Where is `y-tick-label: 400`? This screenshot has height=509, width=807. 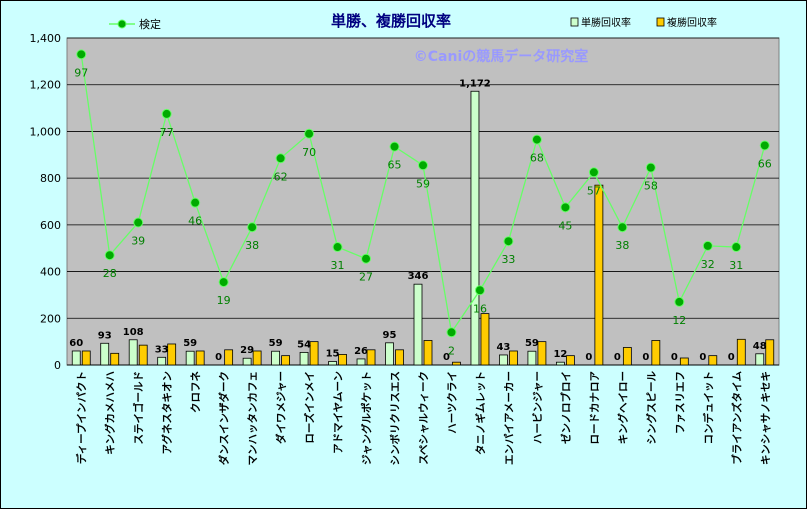 y-tick-label: 400 is located at coordinates (50, 272).